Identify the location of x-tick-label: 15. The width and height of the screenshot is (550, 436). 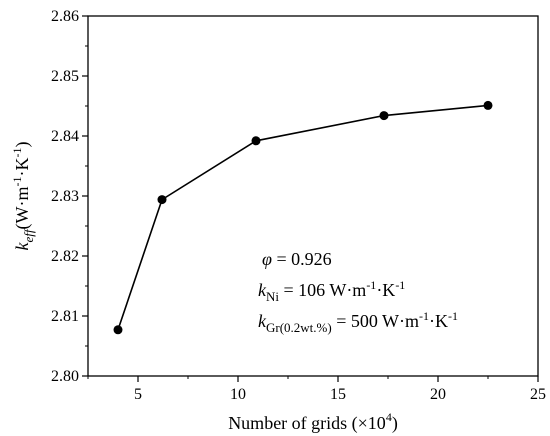
(338, 394).